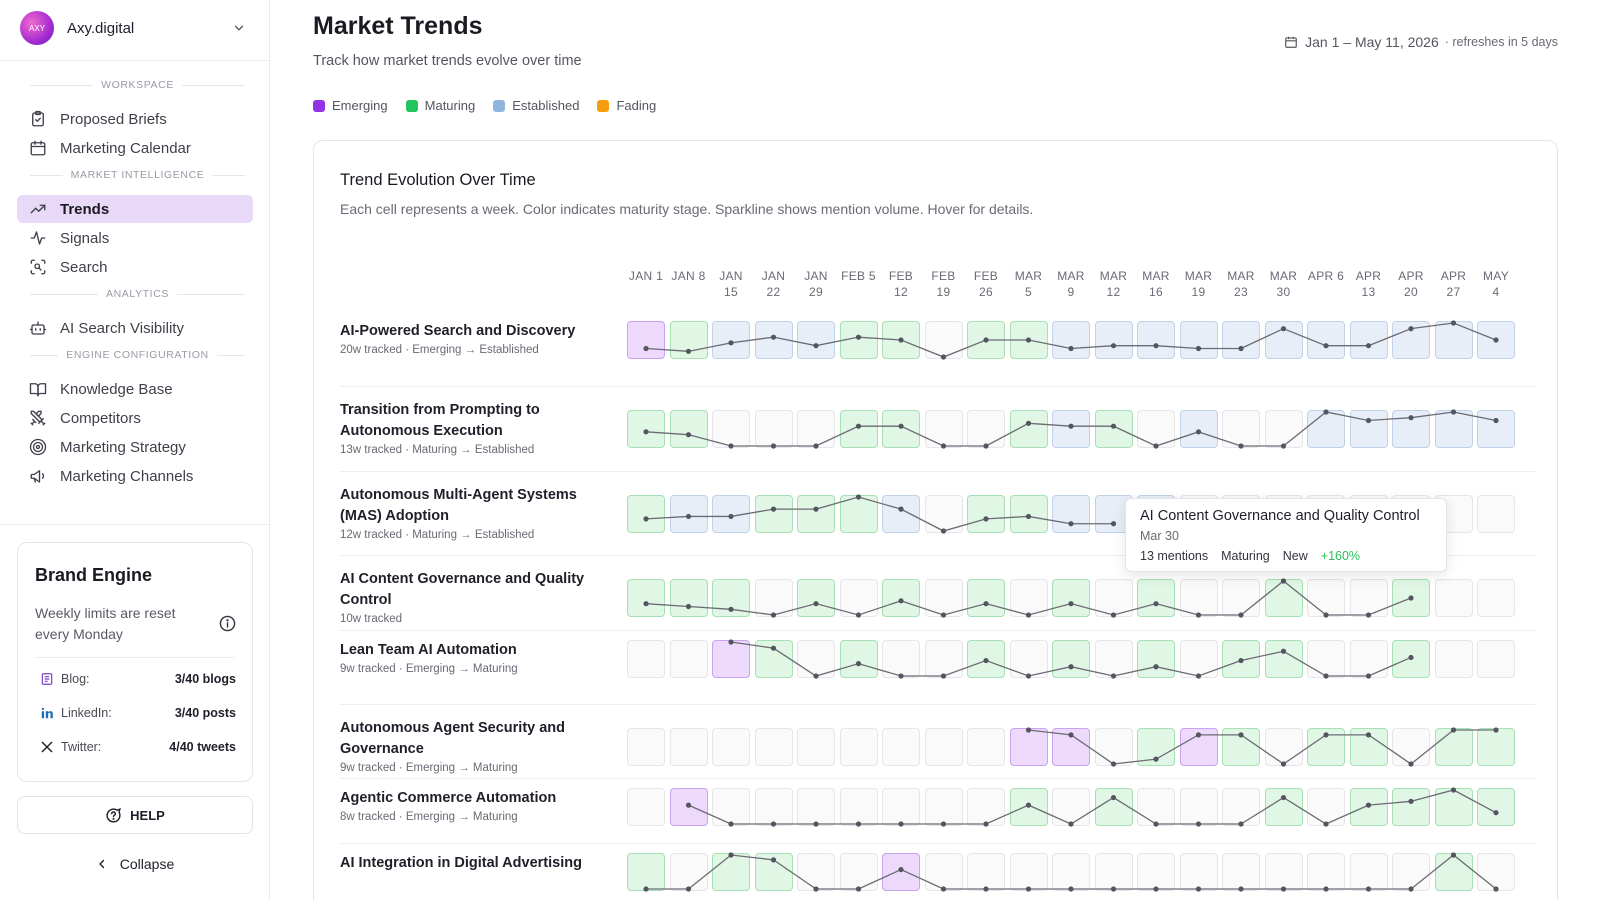  I want to click on sidebar-item-marketing-strategy: Marketing Strategy, so click(135, 447).